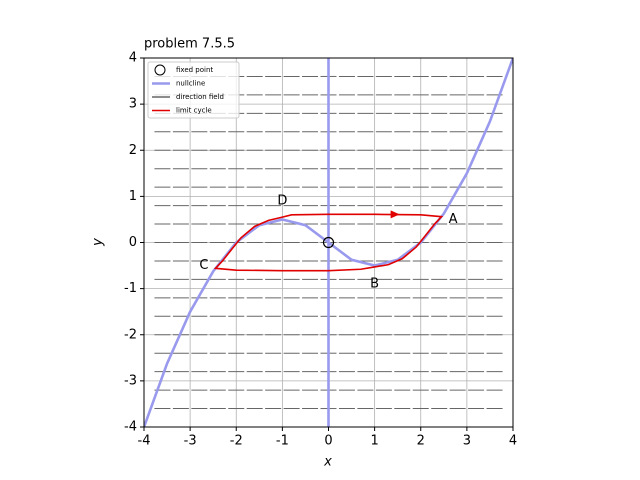 Image resolution: width=640 pixels, height=480 pixels. I want to click on limit-cycle, so click(328, 242).